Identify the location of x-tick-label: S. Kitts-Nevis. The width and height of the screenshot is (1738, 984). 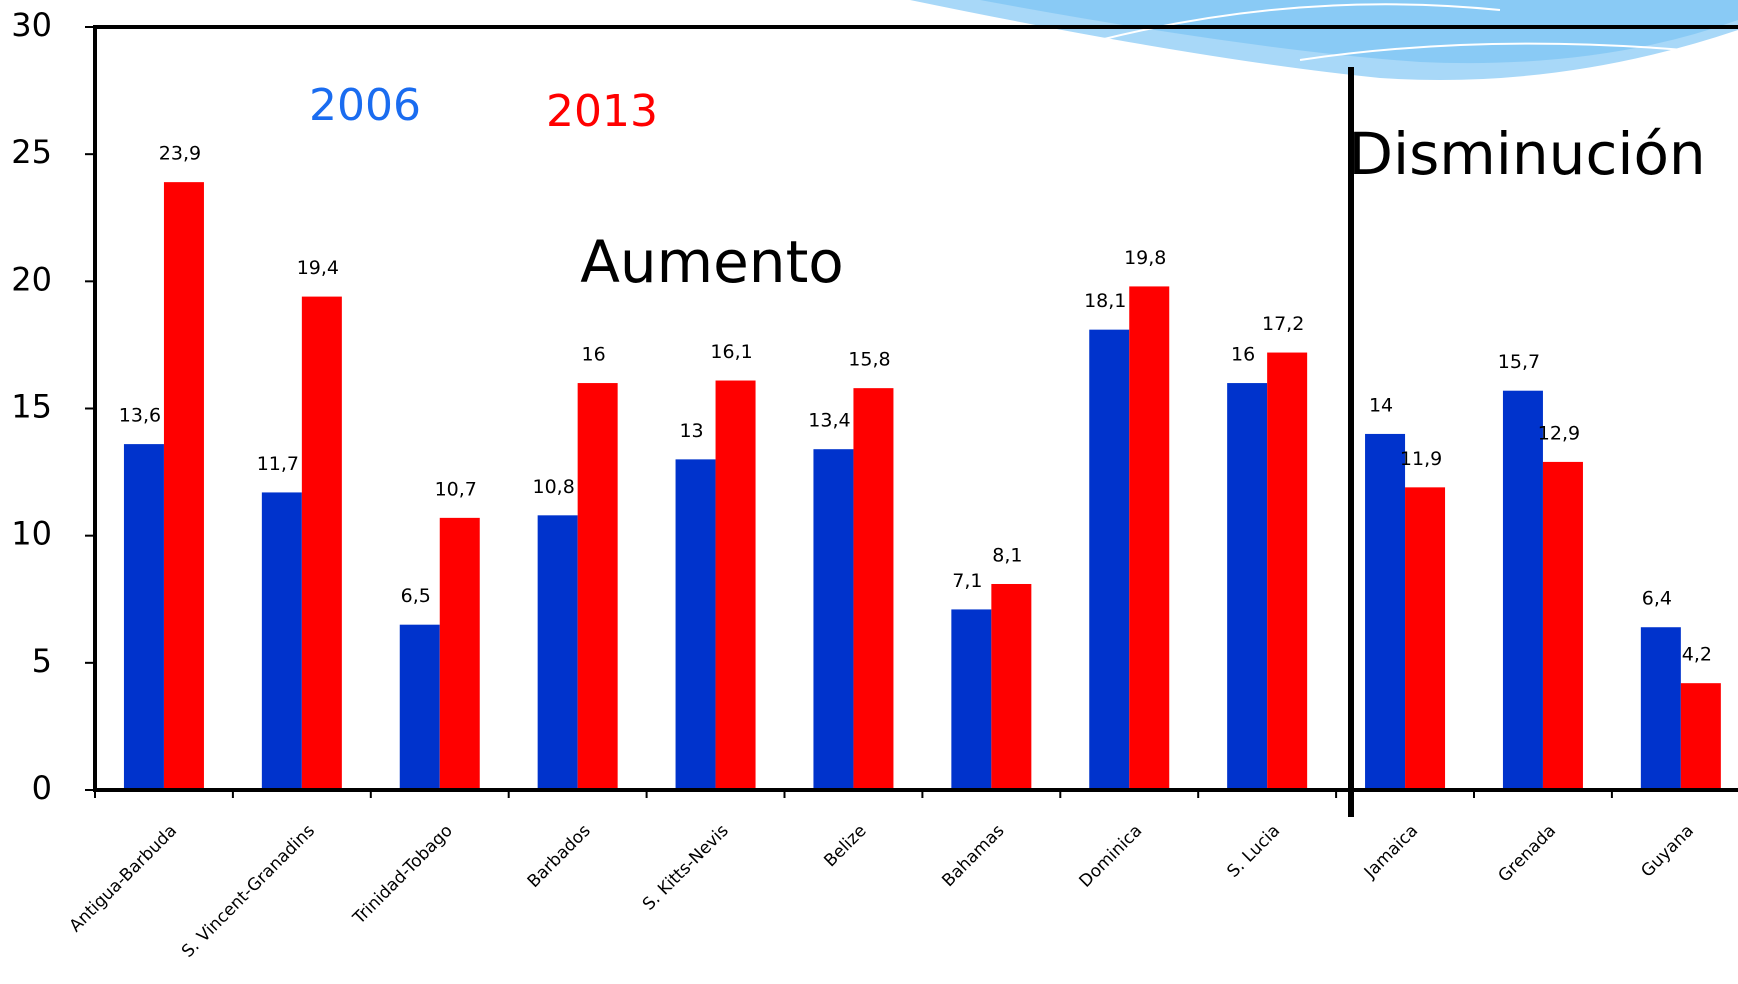
(686, 868).